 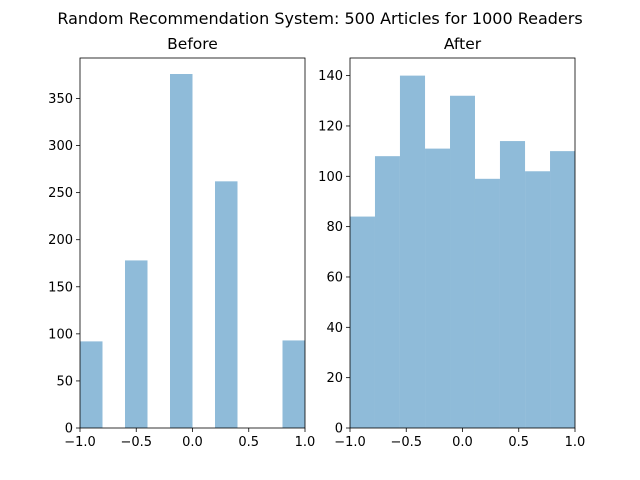 What do you see at coordinates (334, 277) in the screenshot?
I see `after-y-tick-label: 60` at bounding box center [334, 277].